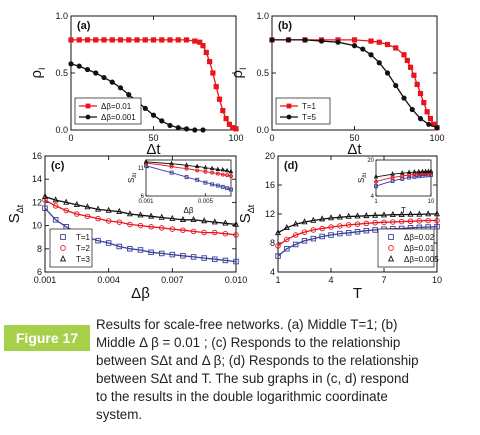 This screenshot has height=435, width=480. Describe the element at coordinates (47, 338) in the screenshot. I see `figure-label: Figure 17` at that location.